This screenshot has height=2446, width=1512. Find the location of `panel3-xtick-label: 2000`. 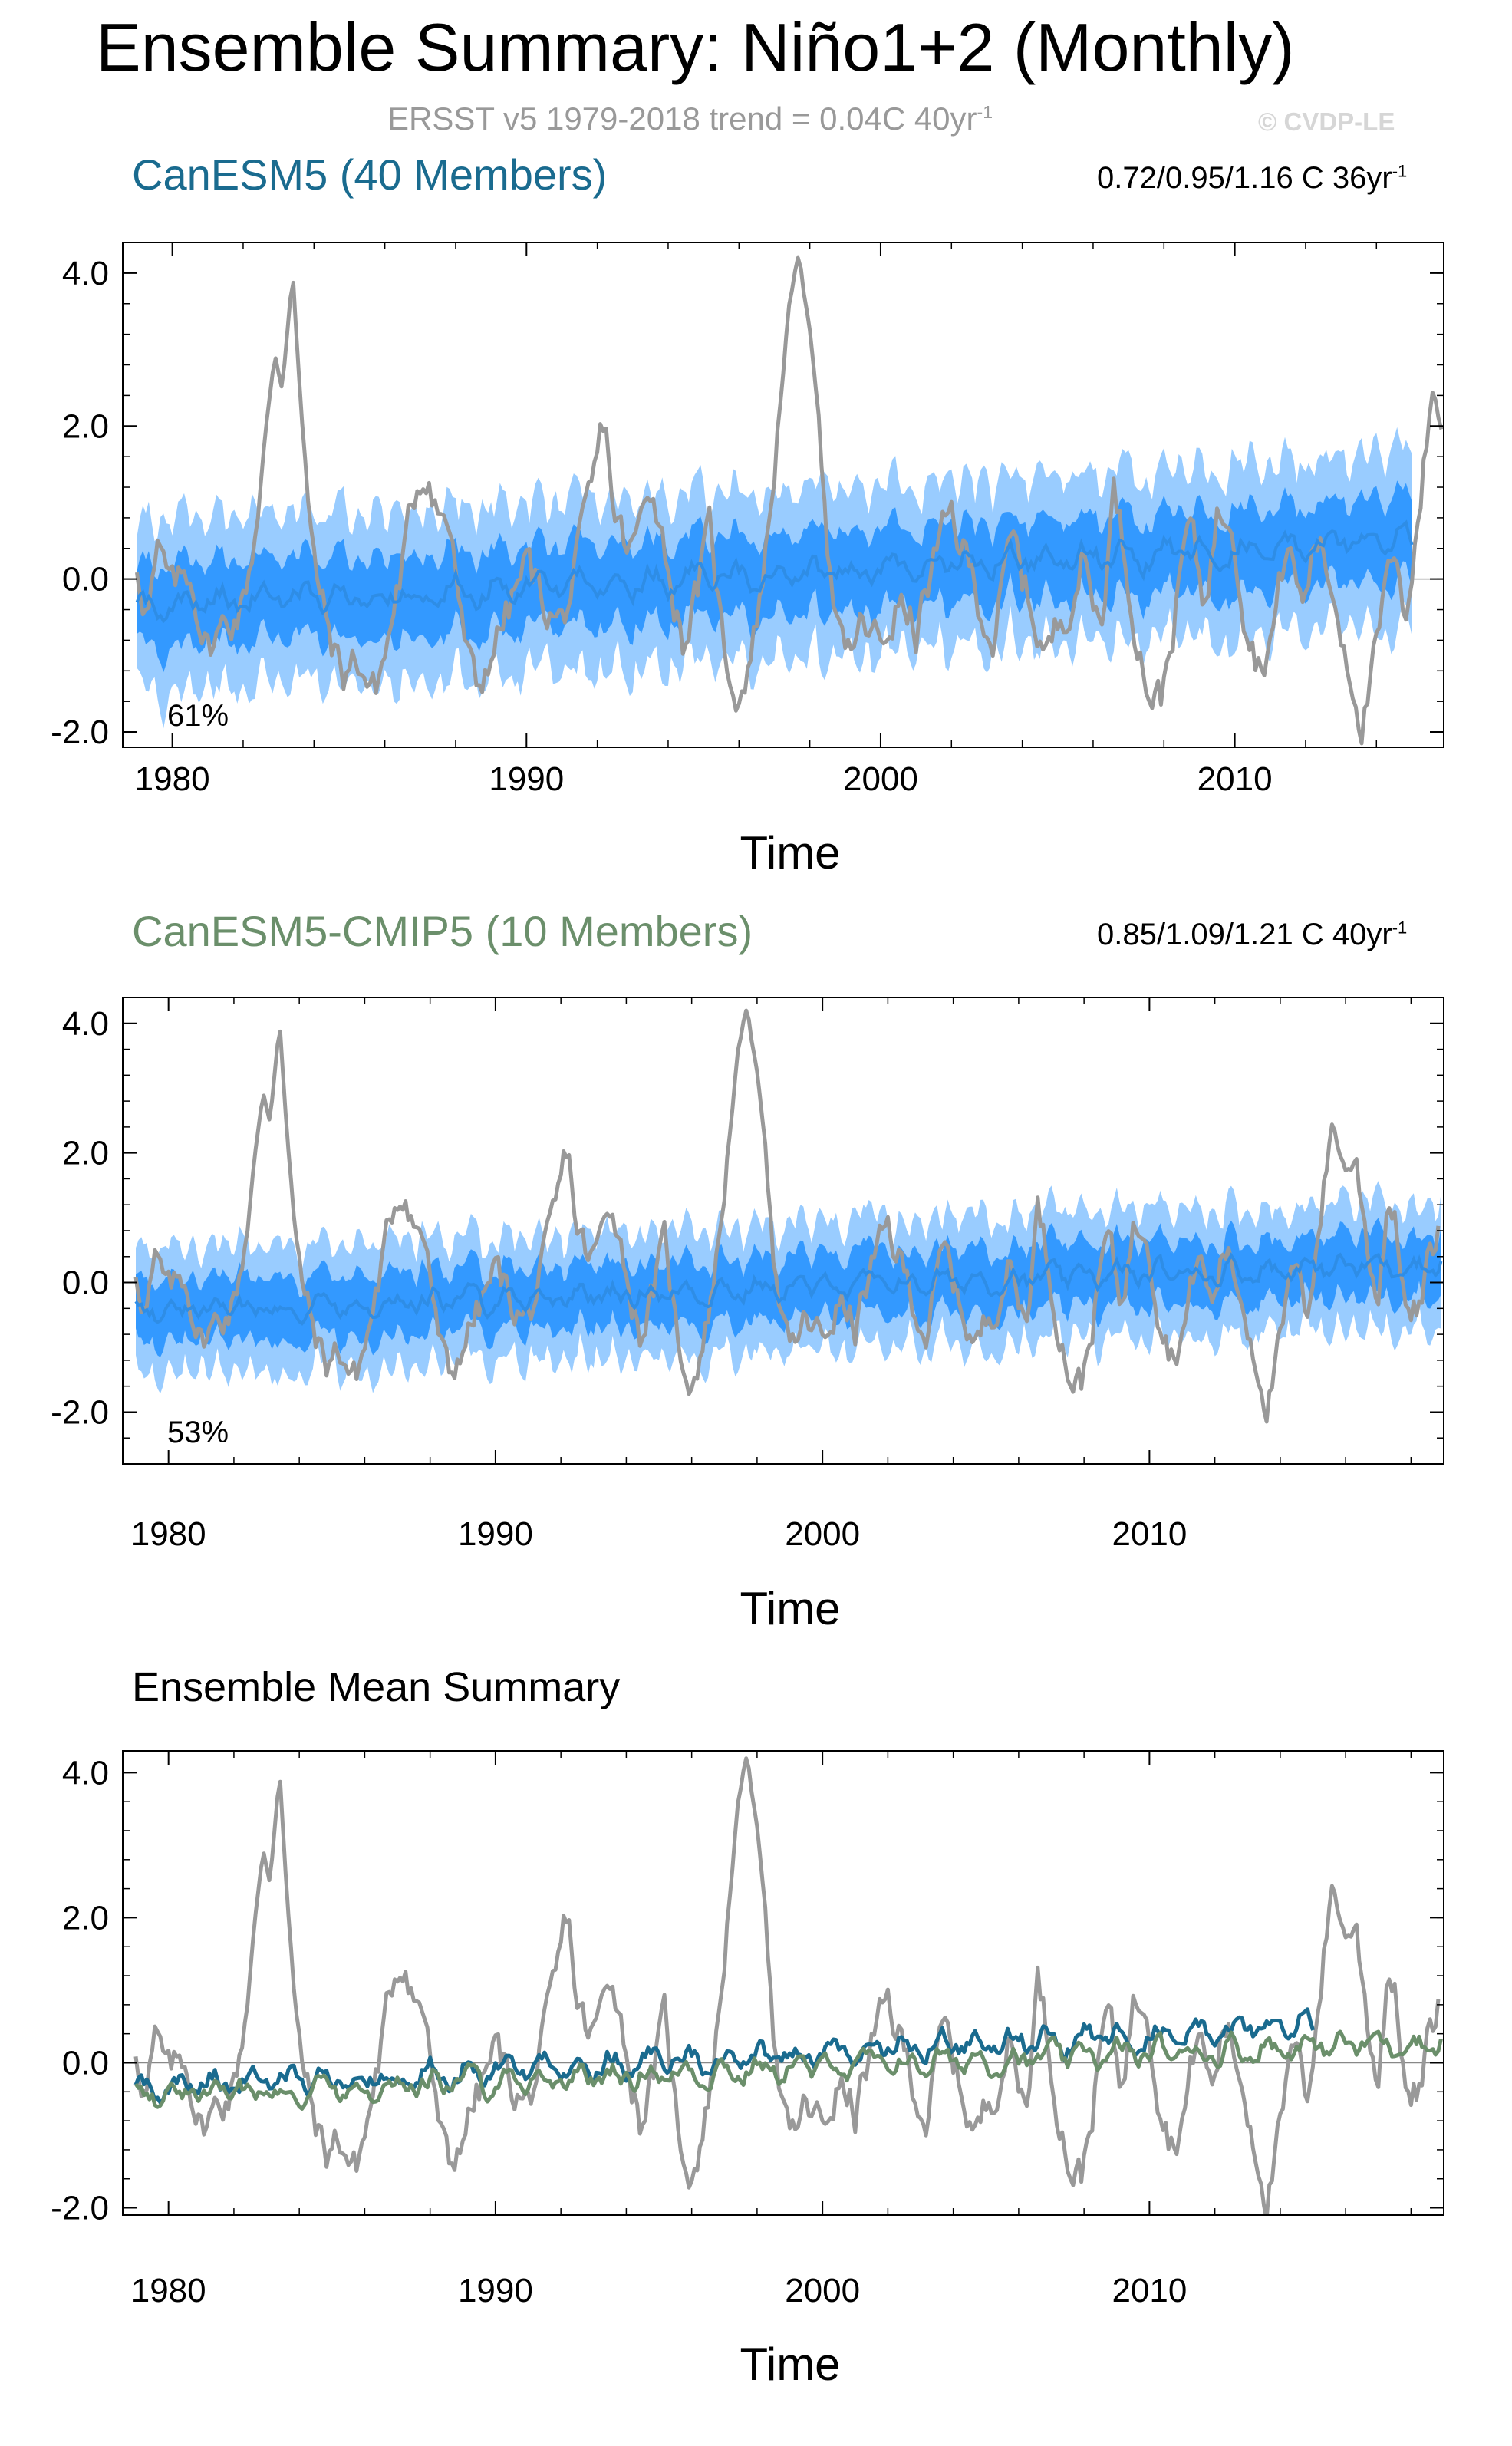

panel3-xtick-label: 2000 is located at coordinates (822, 2290).